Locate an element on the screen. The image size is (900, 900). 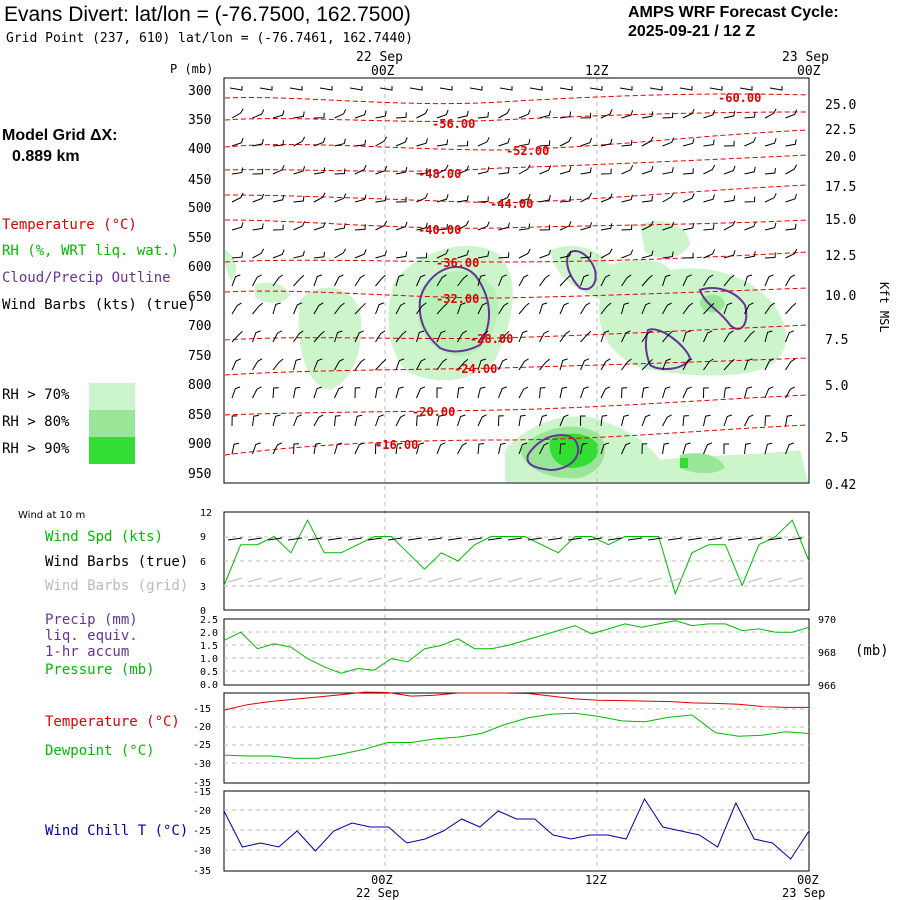
h-5: 5.0 is located at coordinates (836, 386).